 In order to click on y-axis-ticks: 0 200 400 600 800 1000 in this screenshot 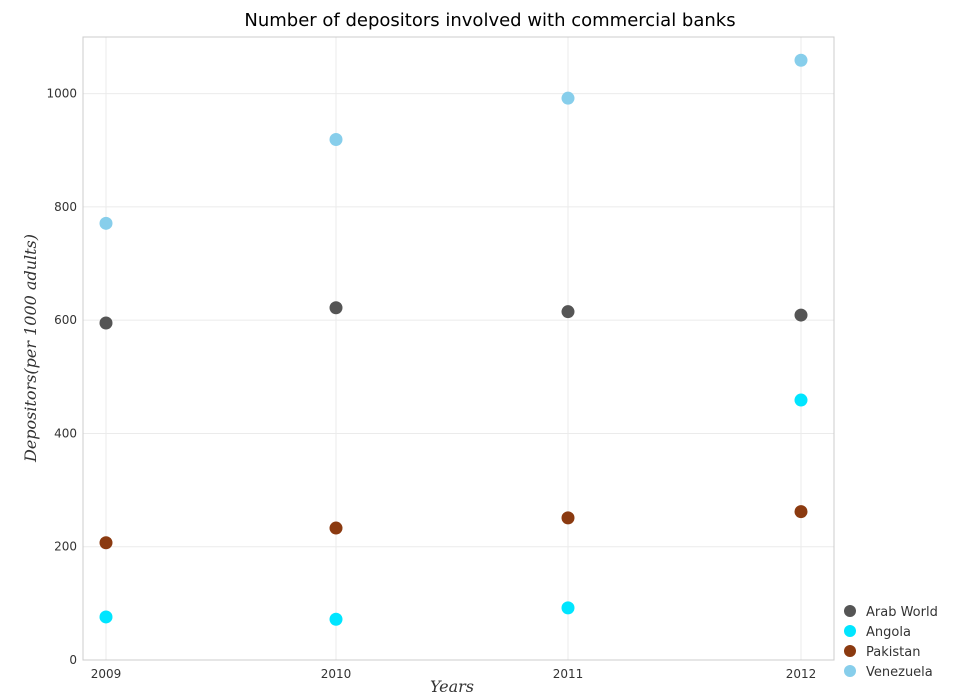, I will do `click(61, 377)`.